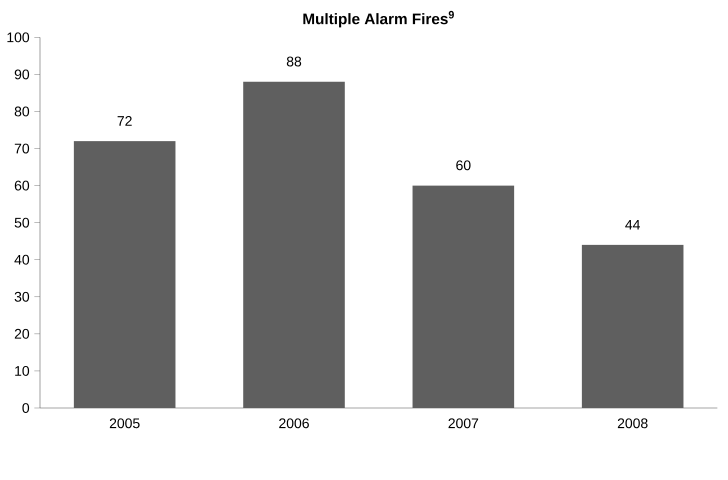 The height and width of the screenshot is (480, 728). What do you see at coordinates (22, 149) in the screenshot?
I see `y-tick-label: 70` at bounding box center [22, 149].